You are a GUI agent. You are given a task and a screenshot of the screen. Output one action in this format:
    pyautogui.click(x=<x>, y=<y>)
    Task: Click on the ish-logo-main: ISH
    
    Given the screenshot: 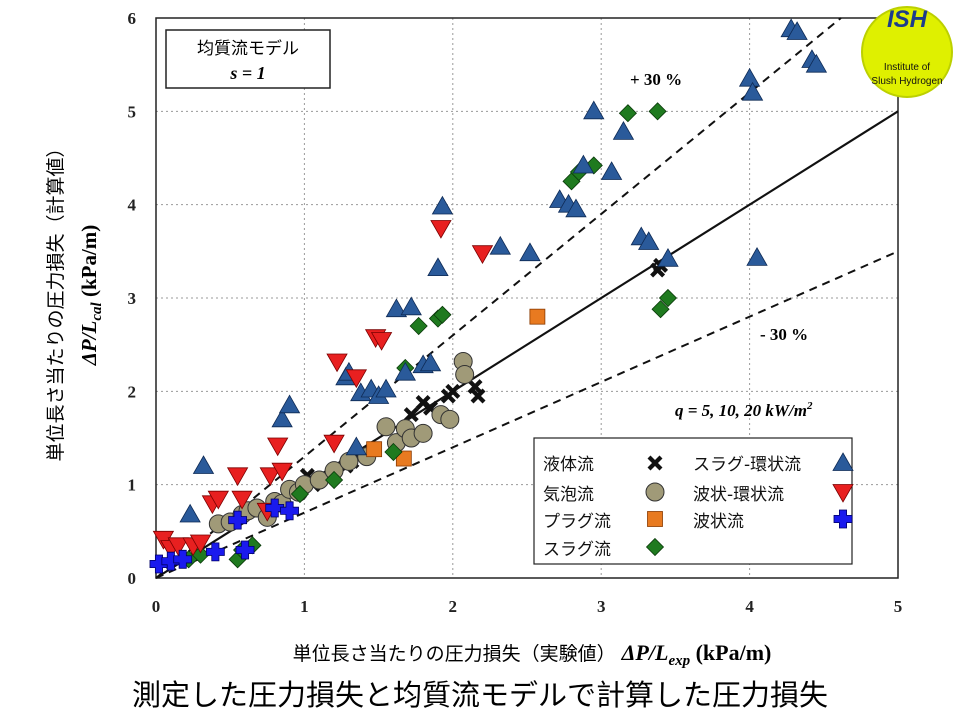 What is the action you would take?
    pyautogui.click(x=907, y=19)
    